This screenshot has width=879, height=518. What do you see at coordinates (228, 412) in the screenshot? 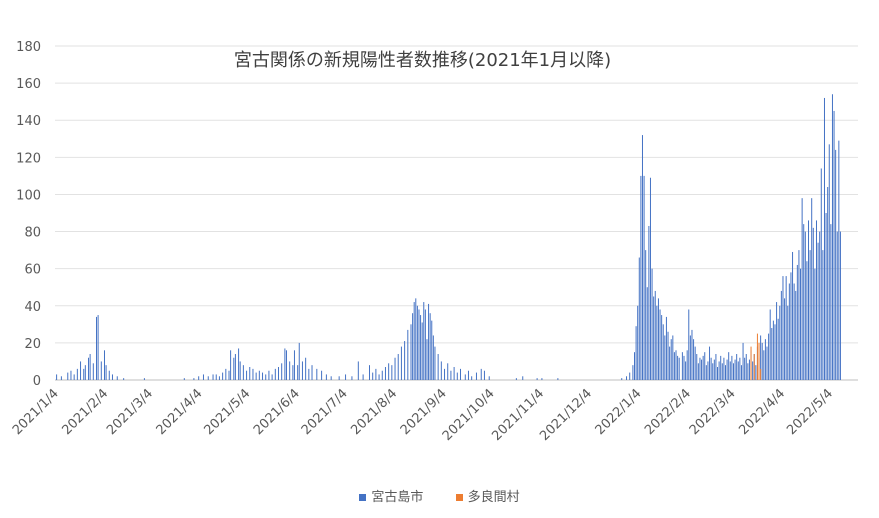
I see `x-tick-label: 2021/5/4` at bounding box center [228, 412].